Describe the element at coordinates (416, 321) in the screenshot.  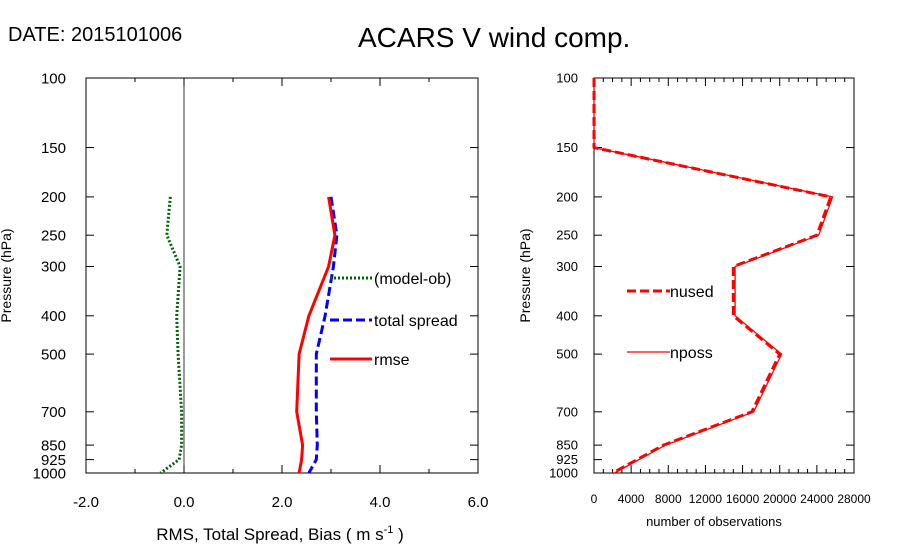
I see `legend-label-1: total spread` at that location.